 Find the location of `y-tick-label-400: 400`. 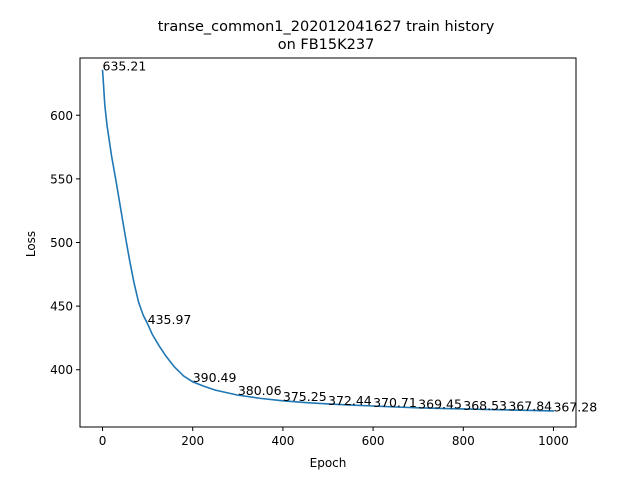

y-tick-label-400: 400 is located at coordinates (61, 370).